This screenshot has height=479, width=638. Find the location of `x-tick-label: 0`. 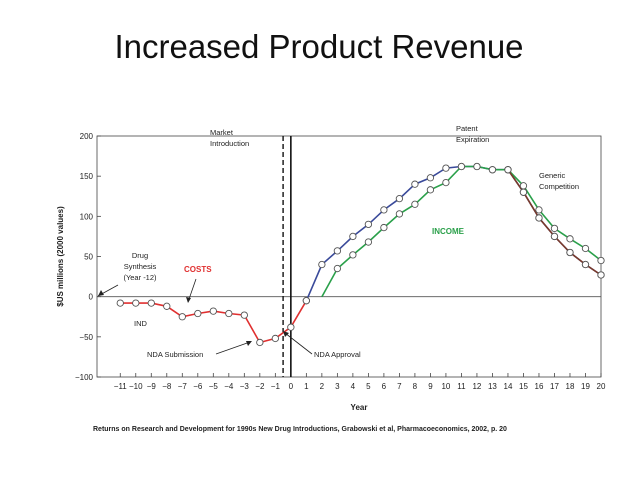

x-tick-label: 0 is located at coordinates (291, 386).